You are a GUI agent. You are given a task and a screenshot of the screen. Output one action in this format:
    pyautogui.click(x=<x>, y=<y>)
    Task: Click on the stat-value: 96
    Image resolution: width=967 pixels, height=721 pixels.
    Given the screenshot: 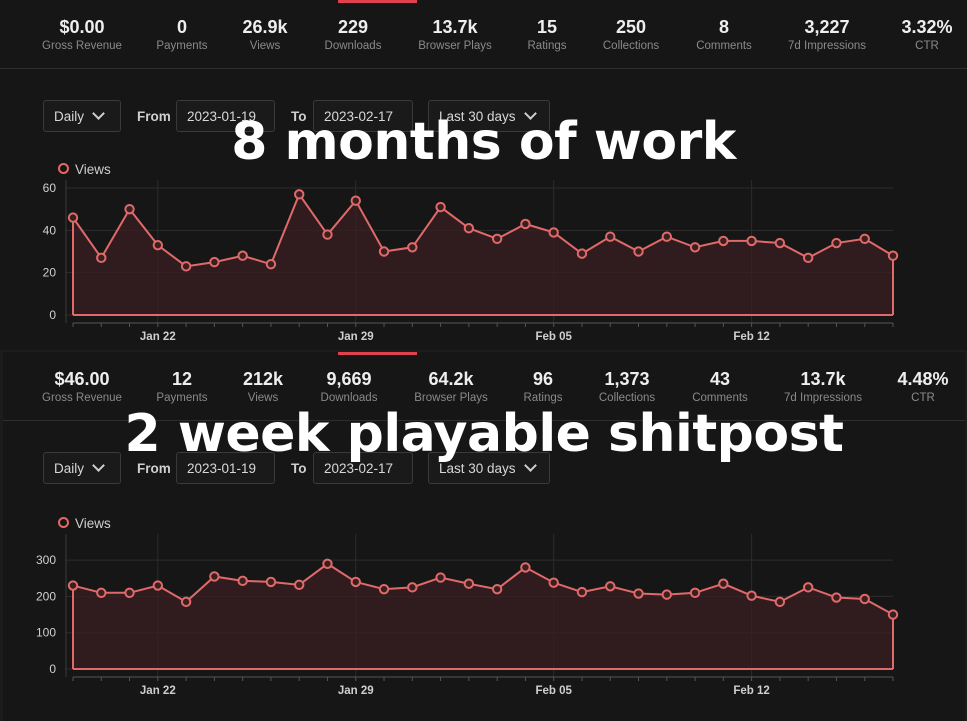 What is the action you would take?
    pyautogui.click(x=543, y=379)
    